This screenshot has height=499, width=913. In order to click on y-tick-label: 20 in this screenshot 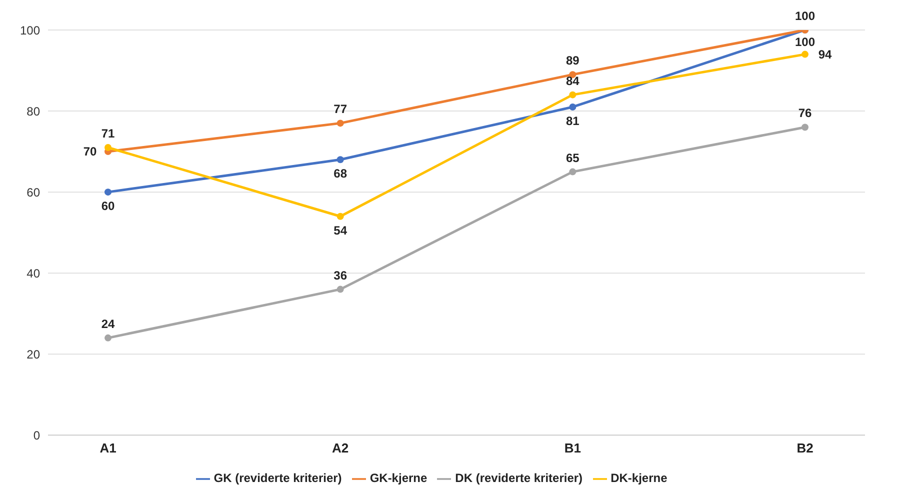, I will do `click(33, 354)`.